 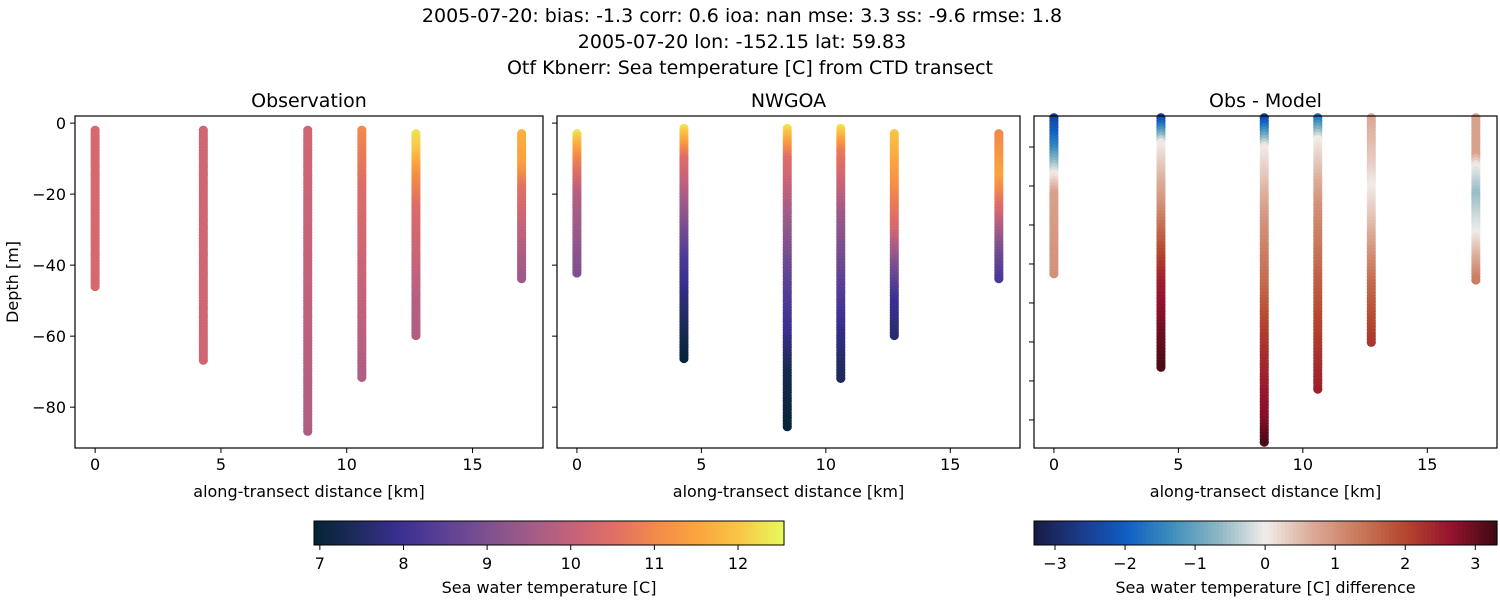 What do you see at coordinates (1265, 587) in the screenshot?
I see `colorbar-label: Sea water temperature [C] difference` at bounding box center [1265, 587].